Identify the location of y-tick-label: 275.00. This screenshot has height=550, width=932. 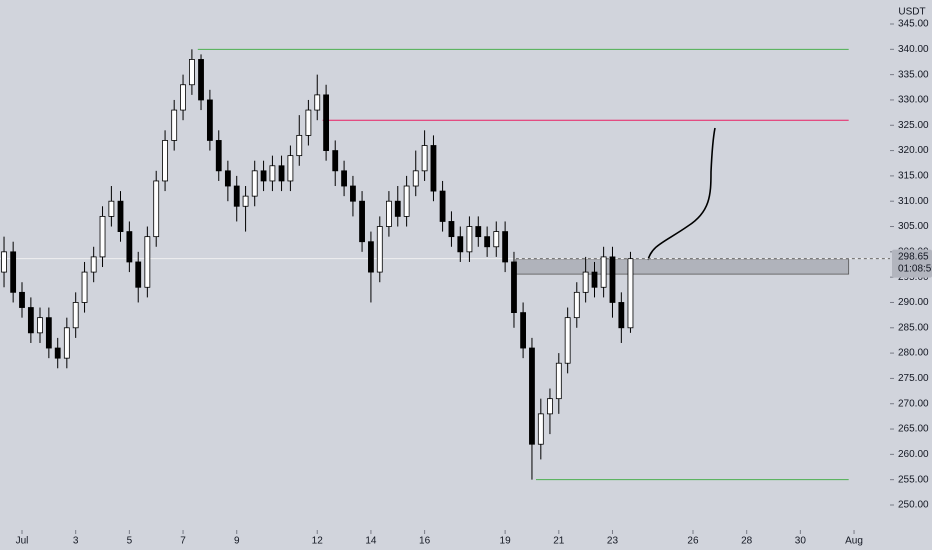
(913, 378).